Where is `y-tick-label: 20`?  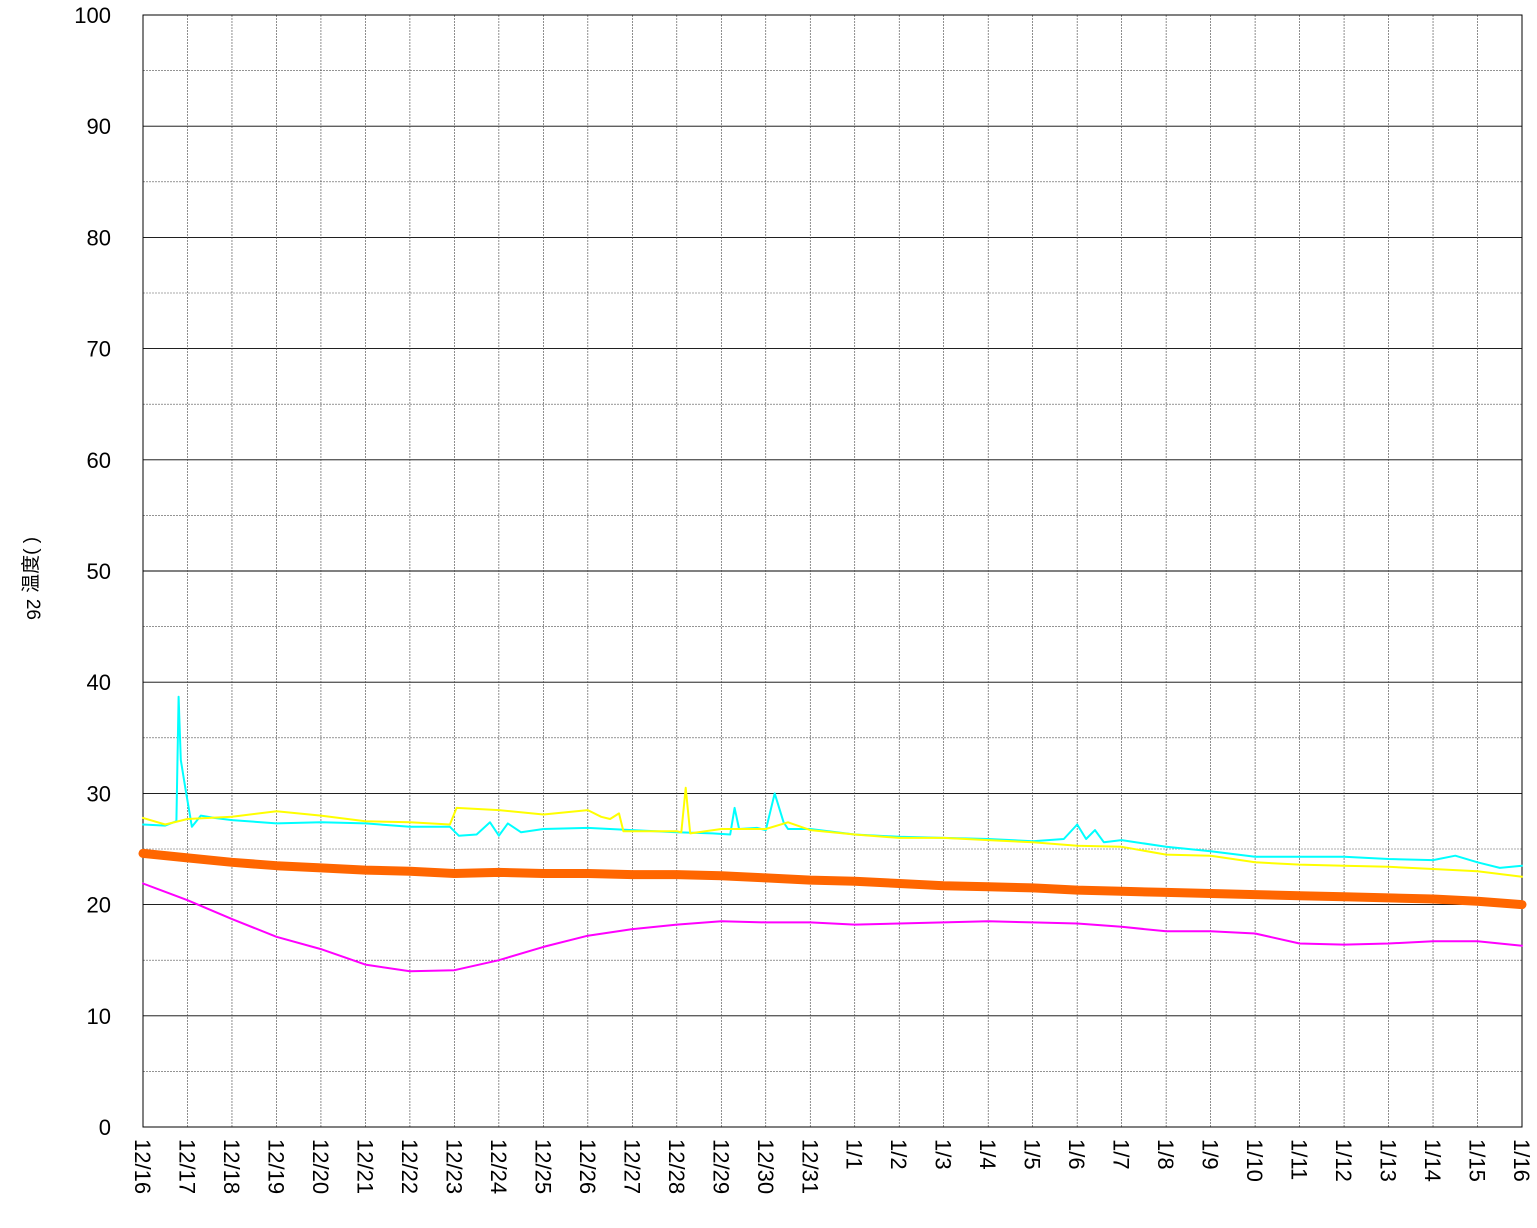 y-tick-label: 20 is located at coordinates (99, 905).